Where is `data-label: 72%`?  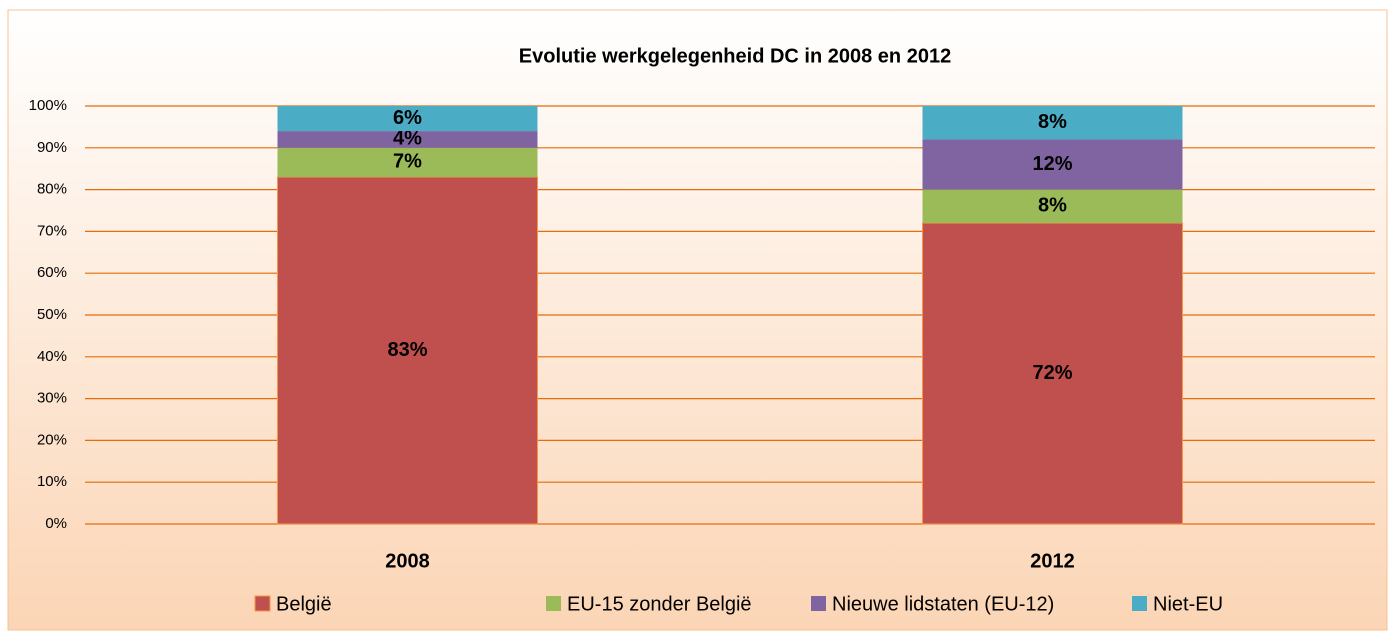
data-label: 72% is located at coordinates (1052, 373).